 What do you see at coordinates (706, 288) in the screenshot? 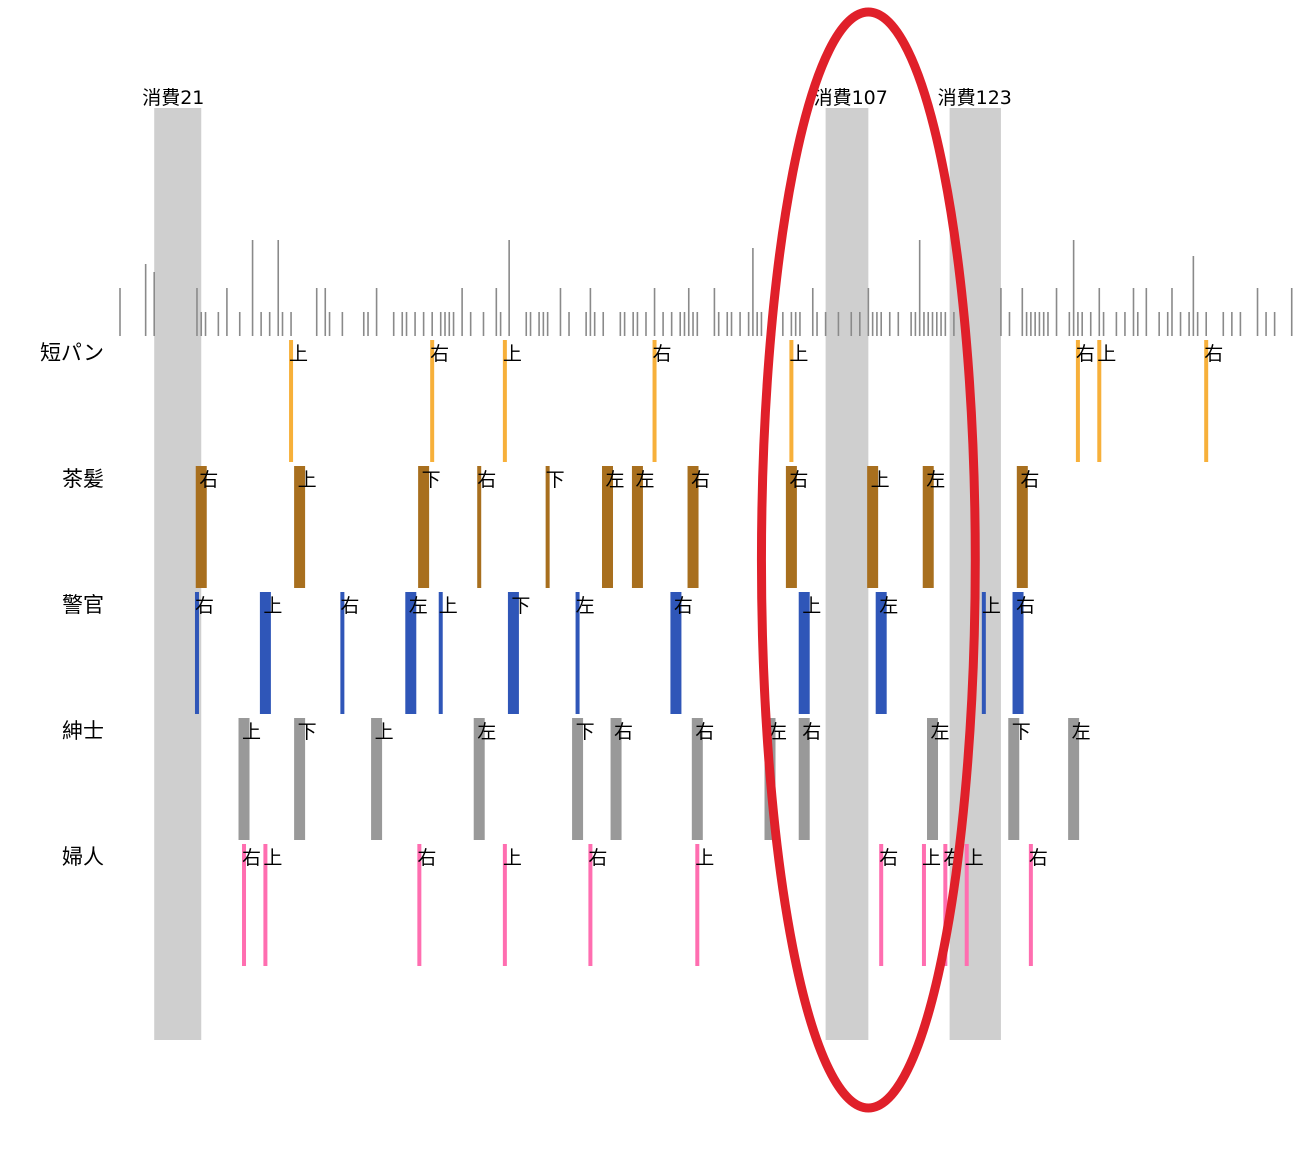
I see `activity-strip` at bounding box center [706, 288].